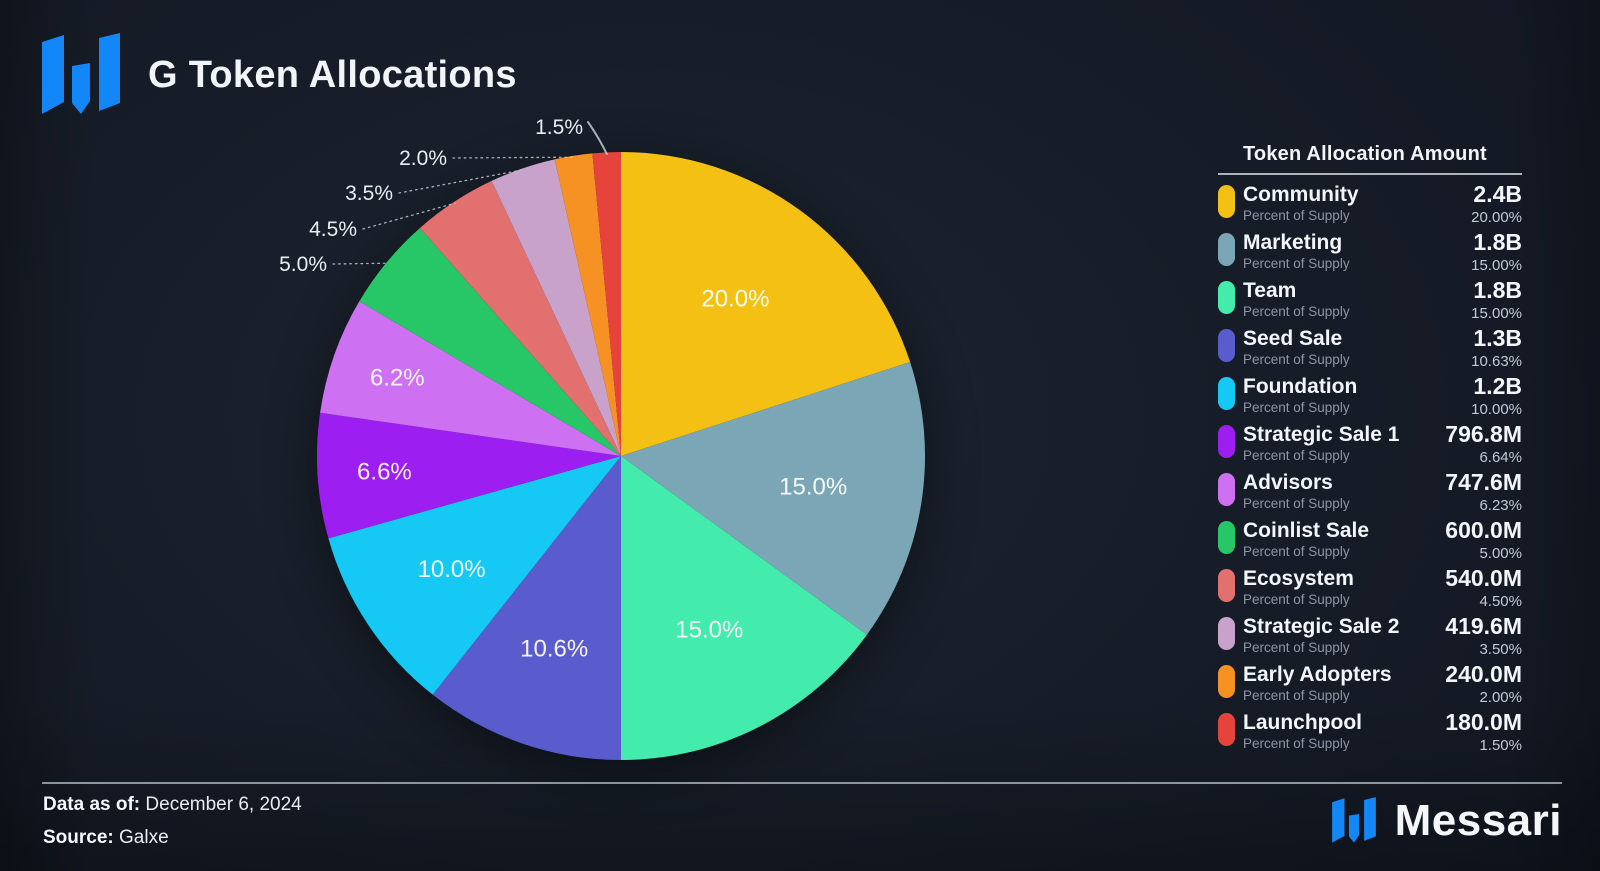  What do you see at coordinates (423, 158) in the screenshot?
I see `slice-label-early-adopters: 2.0%` at bounding box center [423, 158].